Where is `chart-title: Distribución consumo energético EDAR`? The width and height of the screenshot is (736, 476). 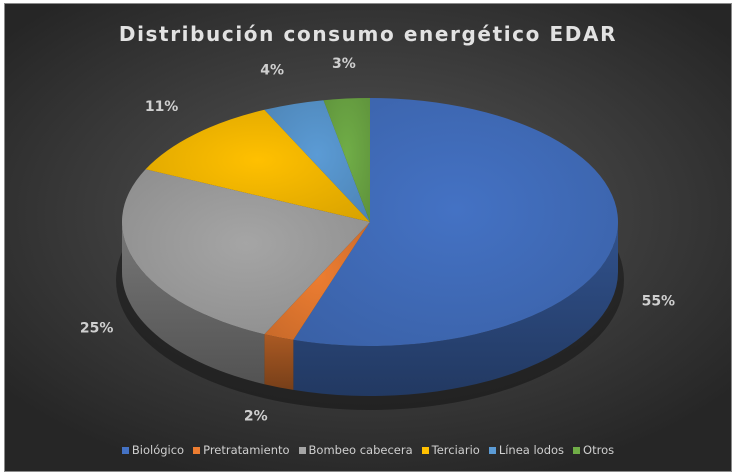 chart-title: Distribución consumo energético EDAR is located at coordinates (368, 34).